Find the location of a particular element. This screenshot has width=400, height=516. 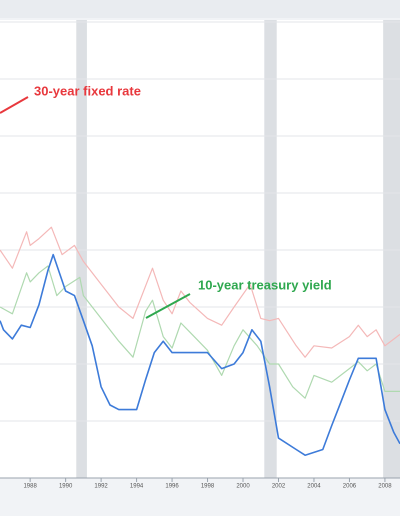

top-strip is located at coordinates (200, 9).